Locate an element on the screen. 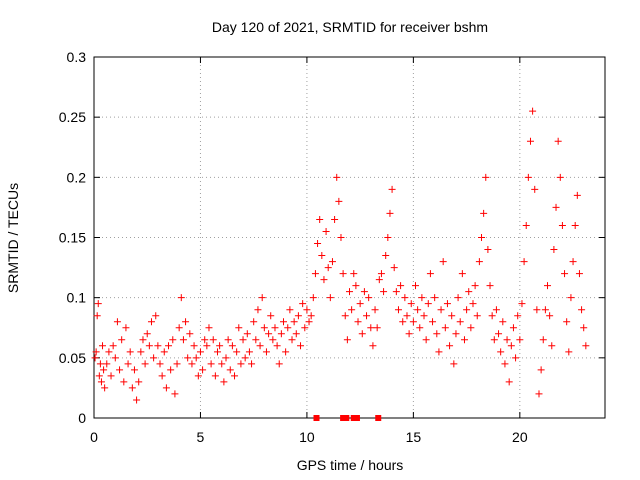 The image size is (640, 480). x-tick-label: 5 is located at coordinates (201, 437).